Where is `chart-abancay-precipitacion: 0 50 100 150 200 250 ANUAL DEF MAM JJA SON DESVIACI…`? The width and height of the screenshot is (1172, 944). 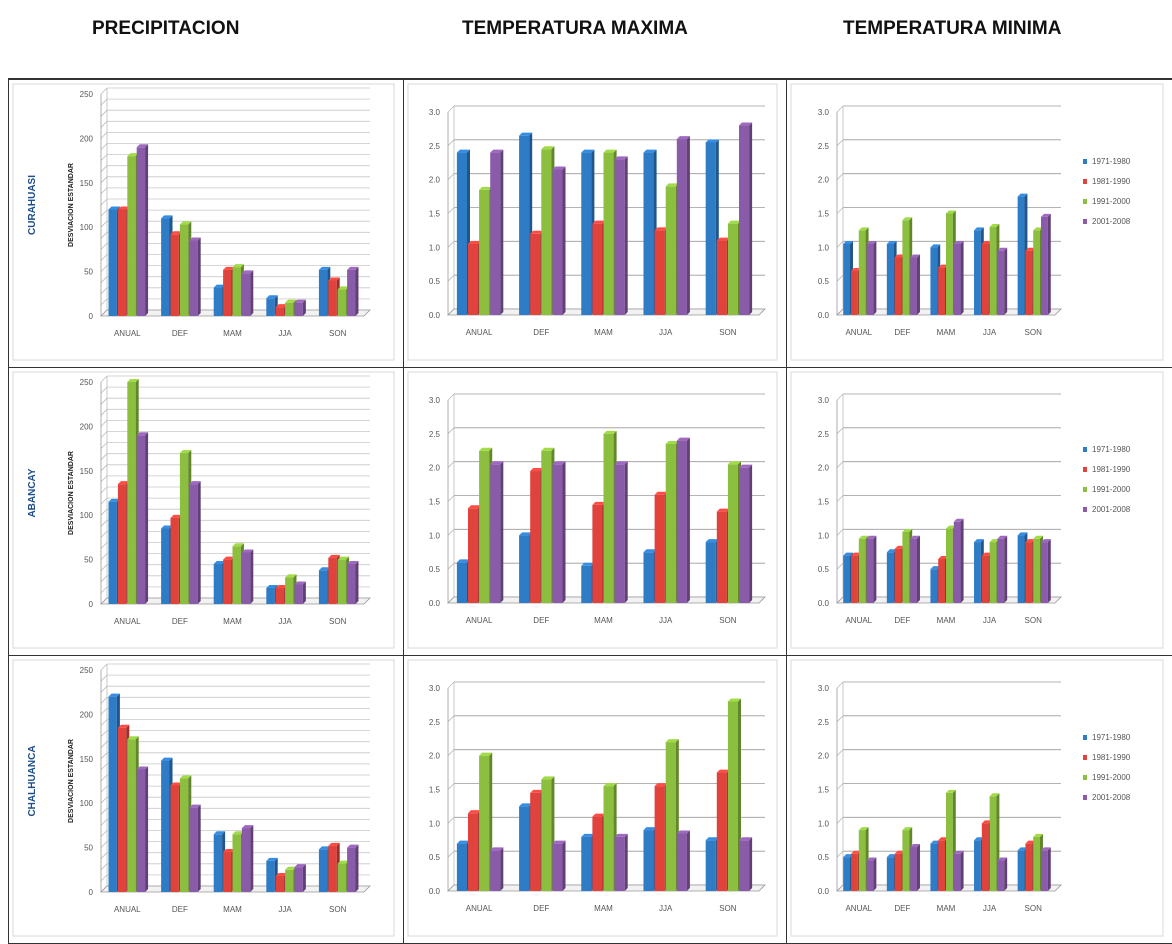
chart-abancay-precipitacion: 0 50 100 150 200 250 ANUAL DEF MAM JJA SON DESVIACI… is located at coordinates (206, 512).